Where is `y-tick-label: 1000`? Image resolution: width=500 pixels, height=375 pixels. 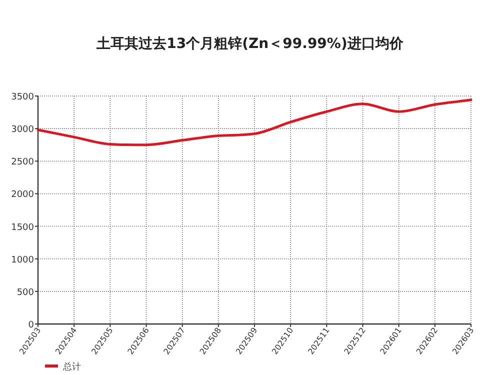 y-tick-label: 1000 is located at coordinates (22, 260).